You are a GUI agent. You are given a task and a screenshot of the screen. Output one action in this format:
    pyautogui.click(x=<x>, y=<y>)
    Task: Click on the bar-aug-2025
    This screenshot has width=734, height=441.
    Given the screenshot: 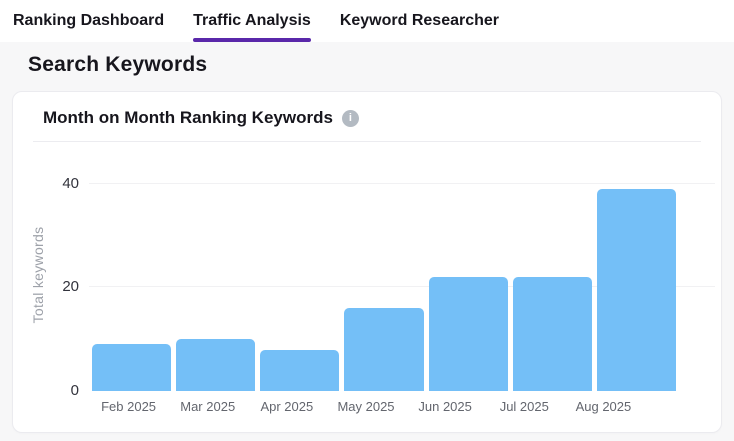 What is the action you would take?
    pyautogui.click(x=637, y=290)
    